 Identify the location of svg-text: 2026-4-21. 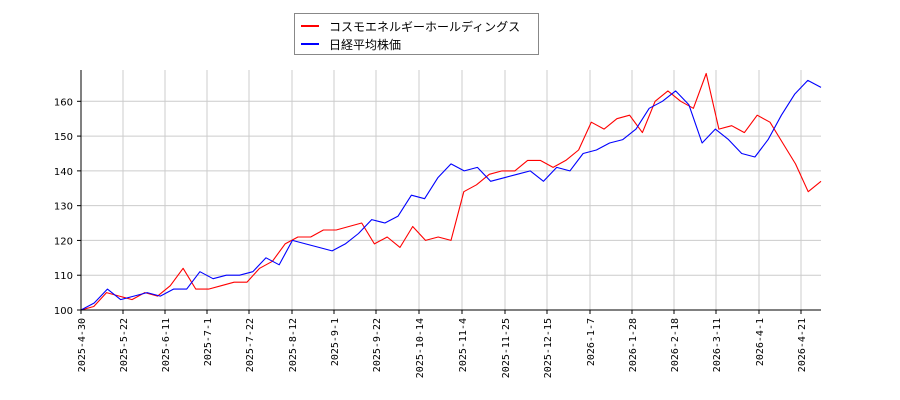
(802, 345).